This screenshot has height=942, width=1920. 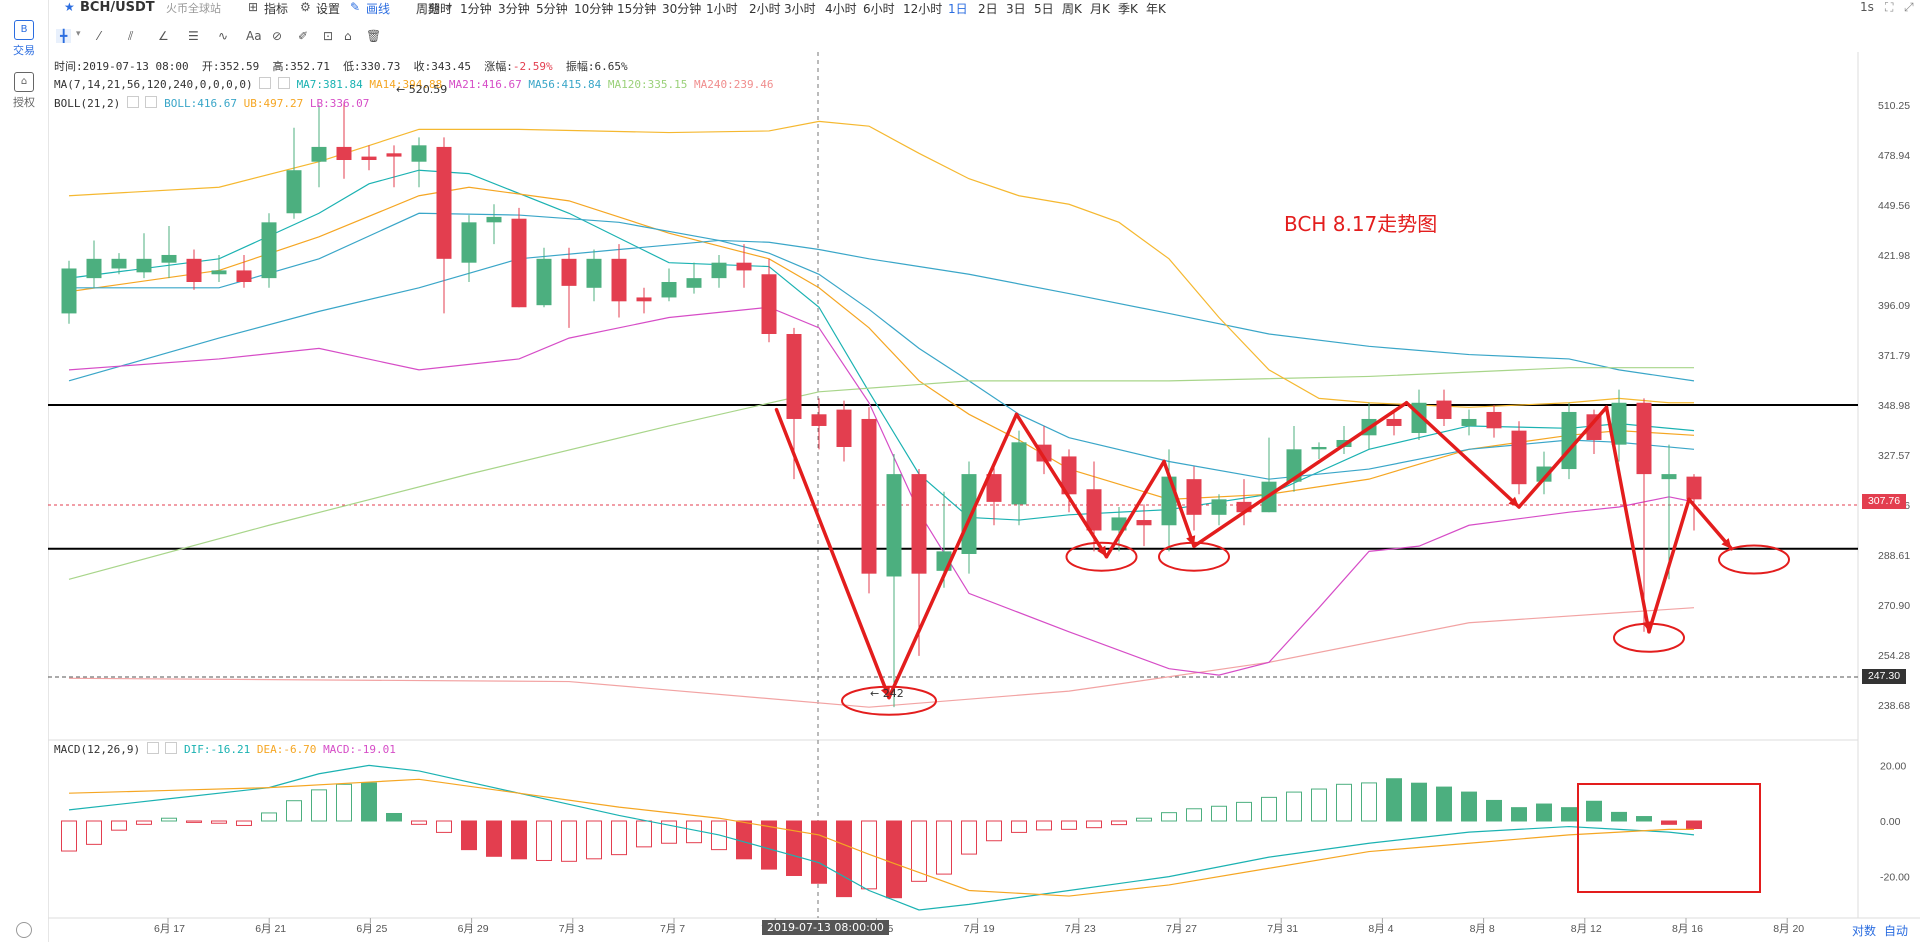 What do you see at coordinates (594, 9) in the screenshot?
I see `period-4: 10分钟` at bounding box center [594, 9].